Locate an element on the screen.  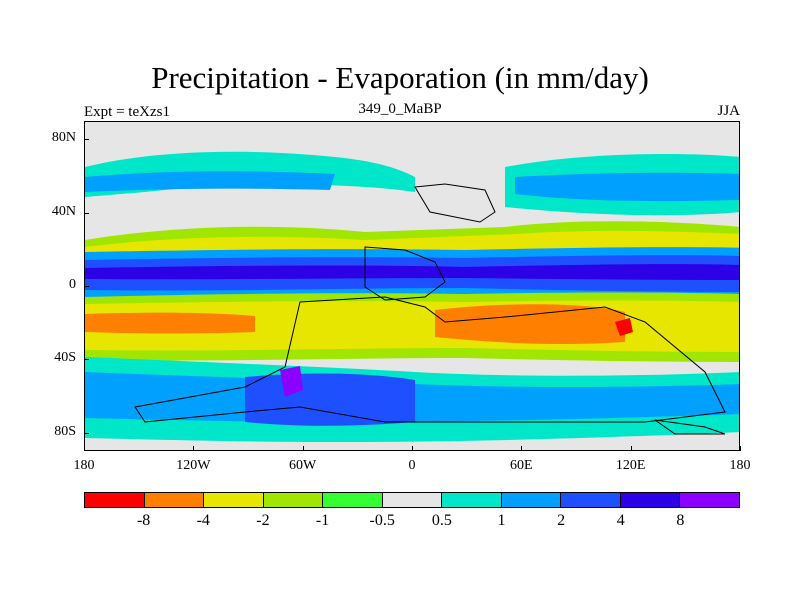
colorbar-label: 8 is located at coordinates (680, 520).